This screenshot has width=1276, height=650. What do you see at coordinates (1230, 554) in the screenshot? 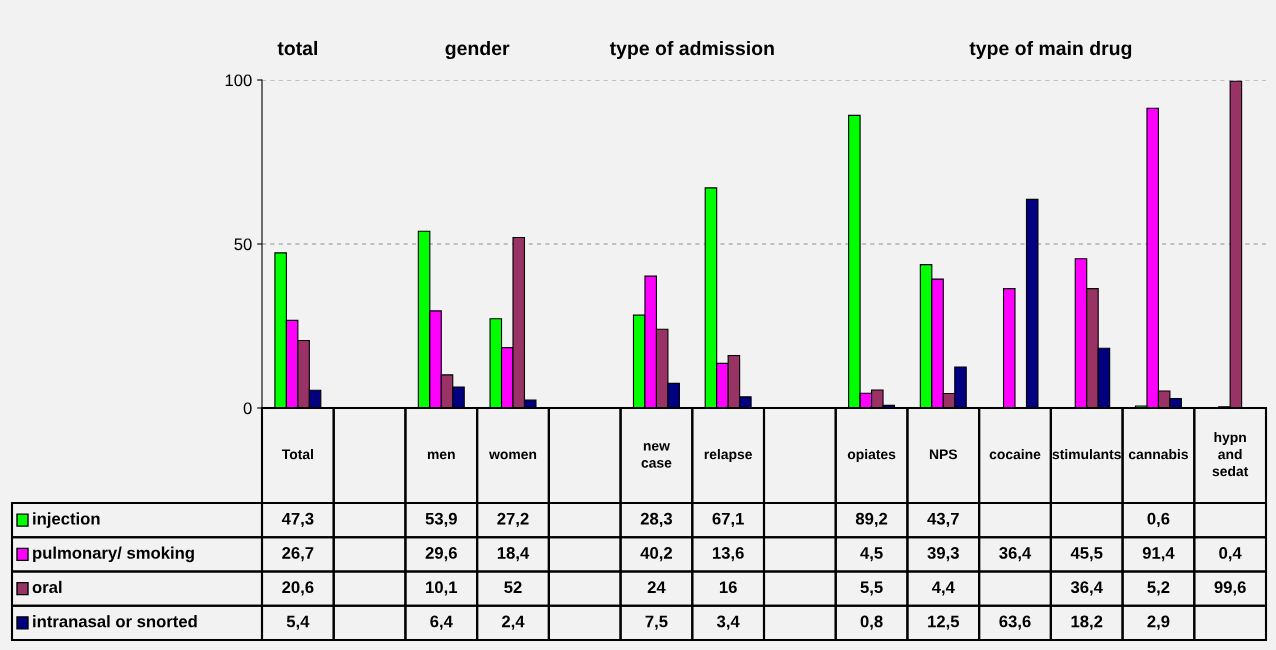
I see `data-label: 0,4` at bounding box center [1230, 554].